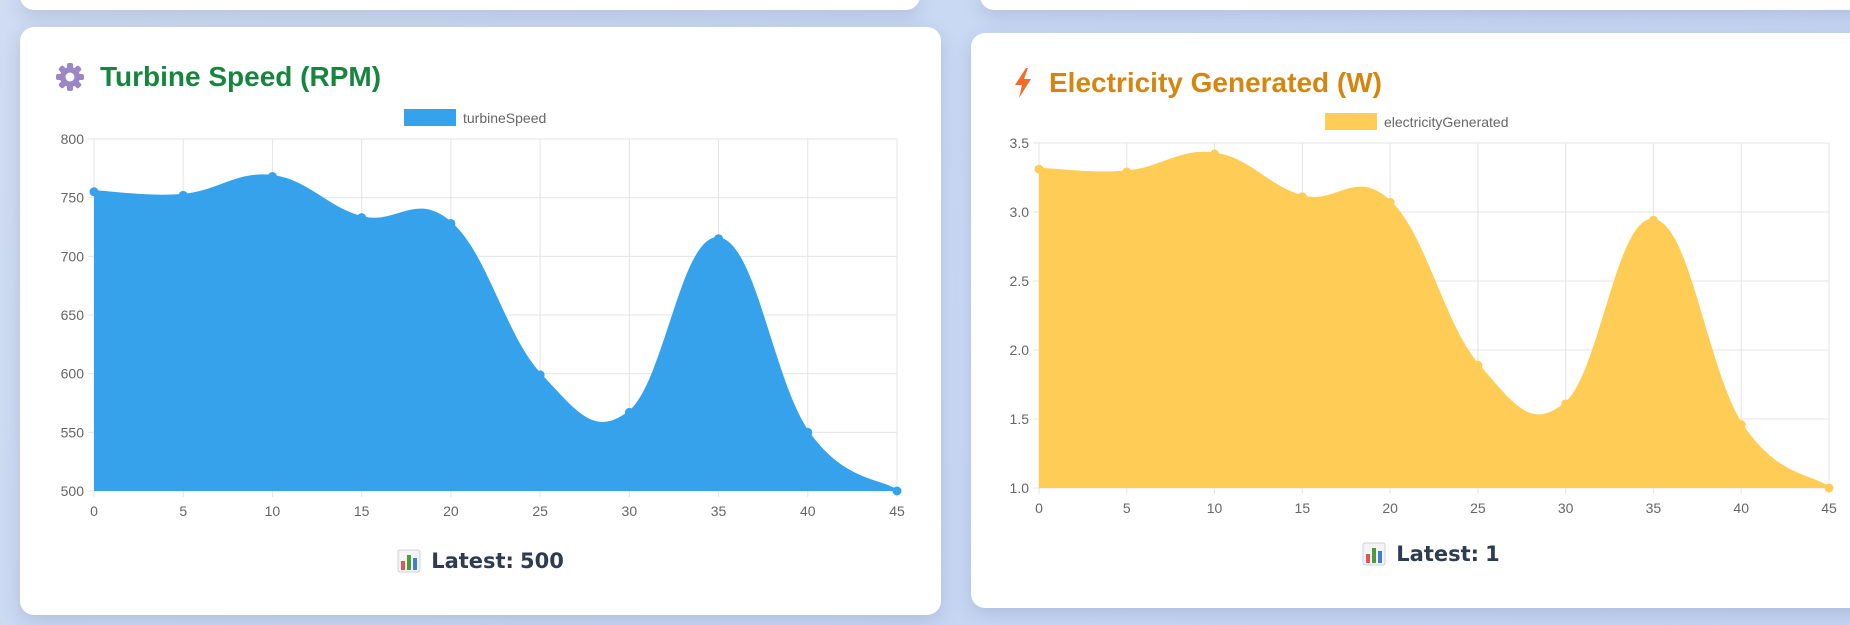  I want to click on y-tick-label: 750, so click(73, 198).